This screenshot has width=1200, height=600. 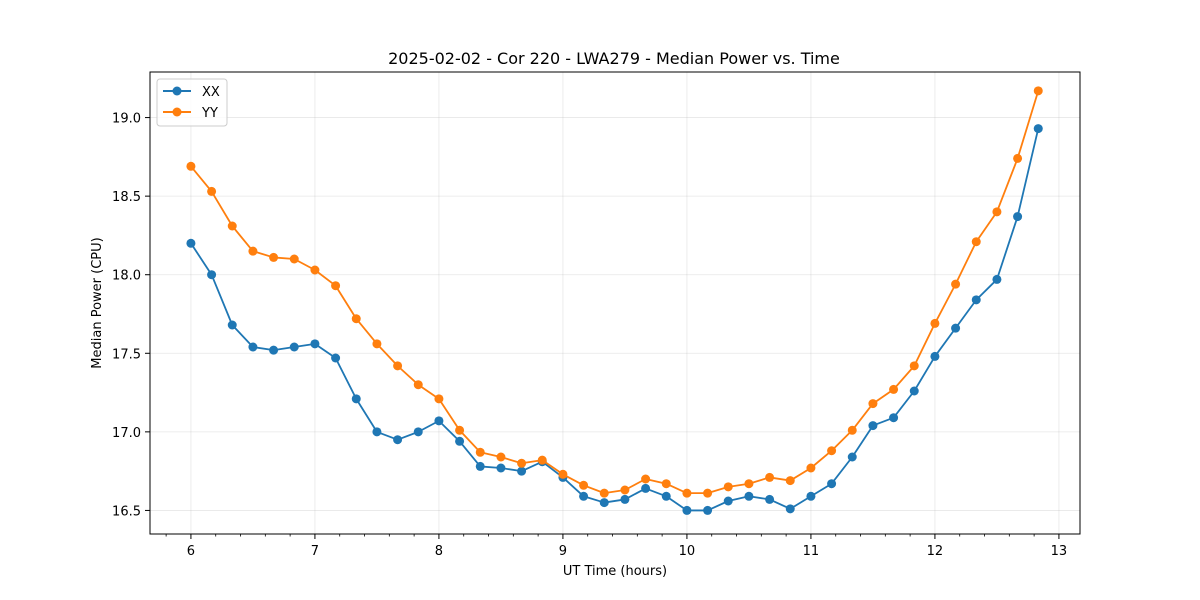 What do you see at coordinates (126, 511) in the screenshot?
I see `y-tick-label: 16.5` at bounding box center [126, 511].